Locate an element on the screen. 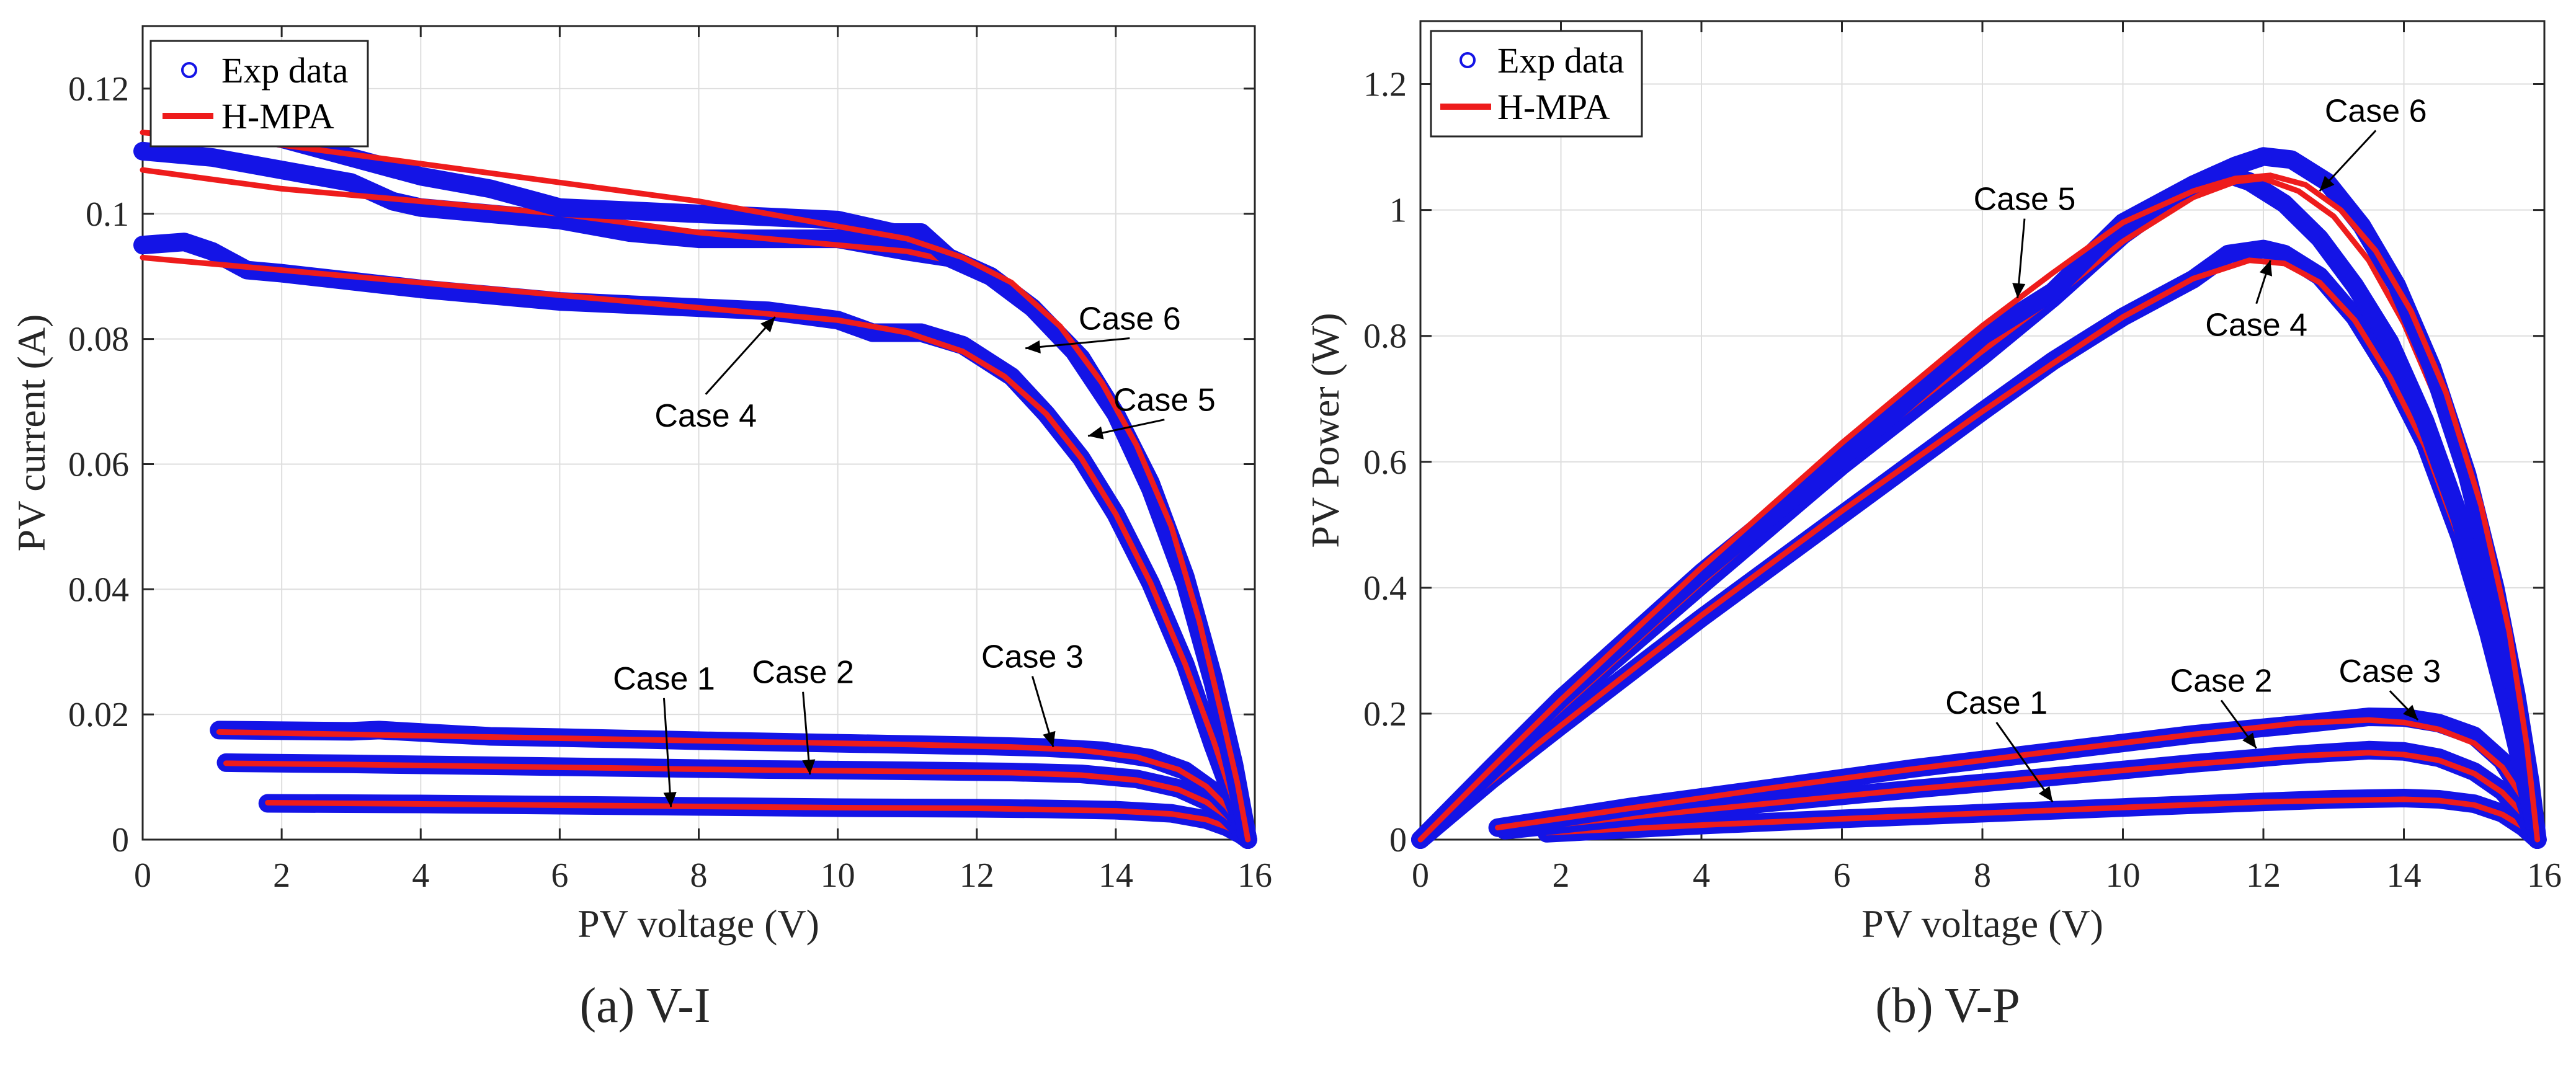 Image resolution: width=2576 pixels, height=1074 pixels. panel-caption: (a) V-I is located at coordinates (644, 1006).